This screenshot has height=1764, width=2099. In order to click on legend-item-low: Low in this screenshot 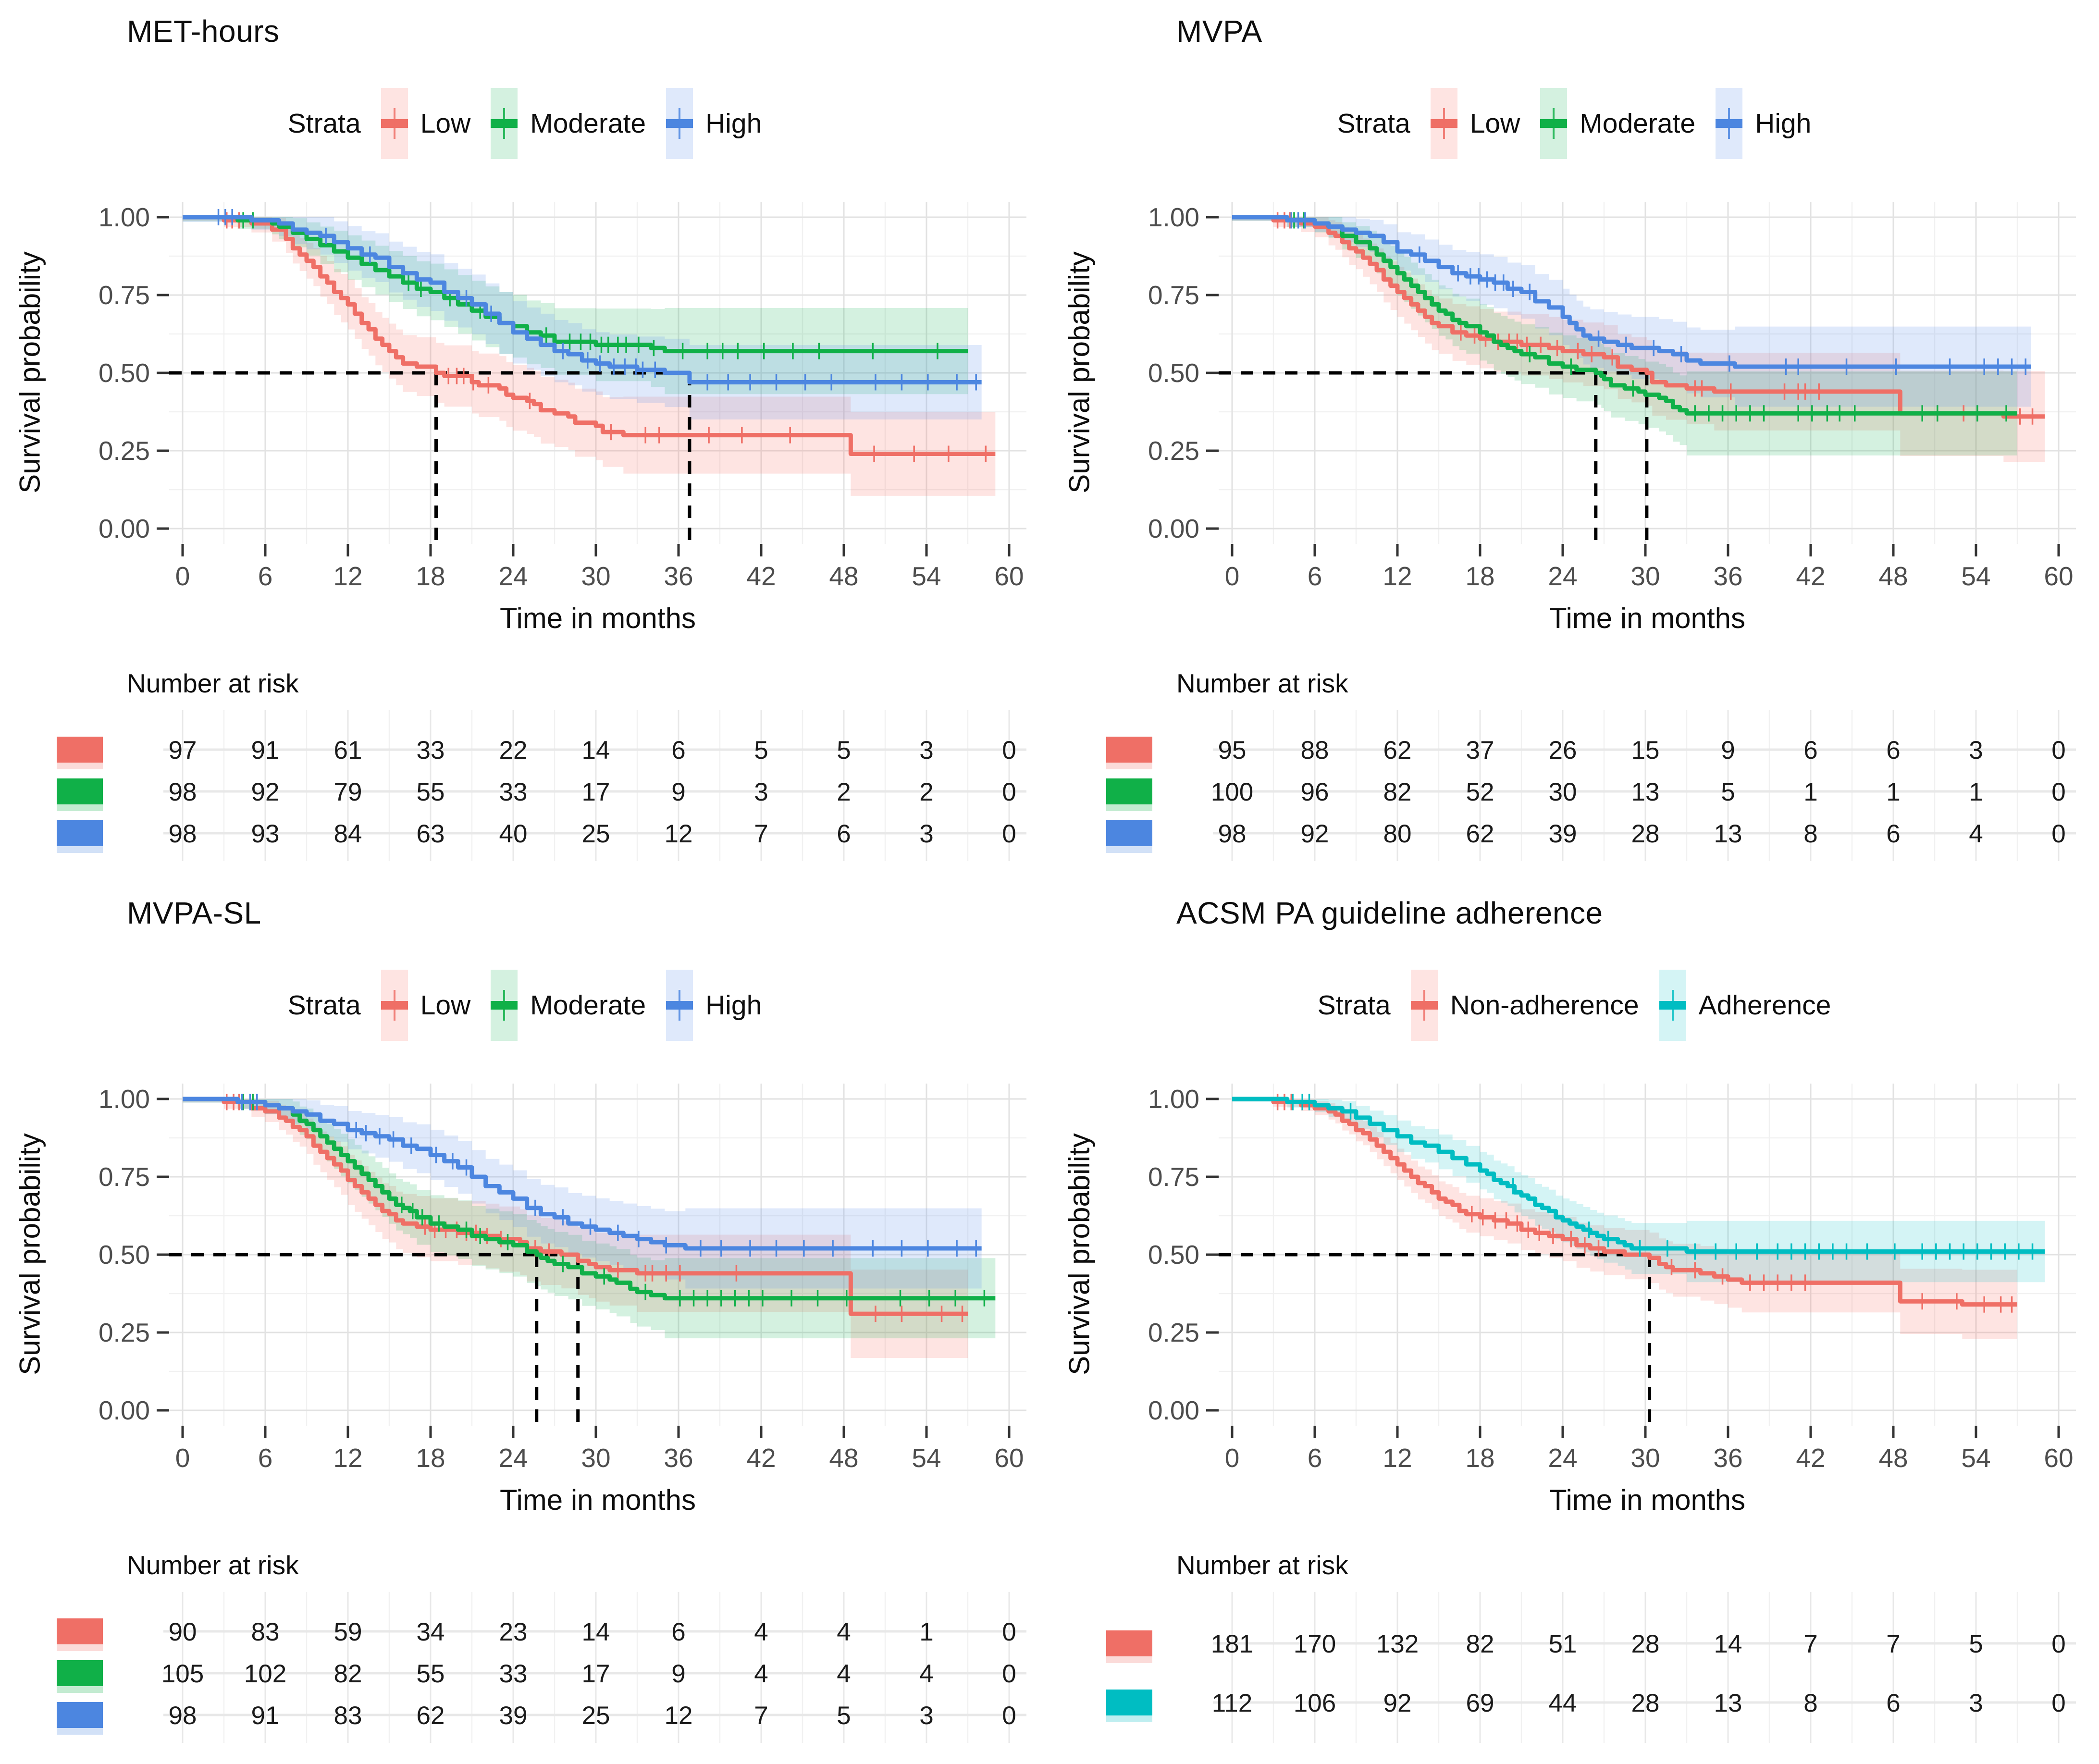, I will do `click(425, 124)`.